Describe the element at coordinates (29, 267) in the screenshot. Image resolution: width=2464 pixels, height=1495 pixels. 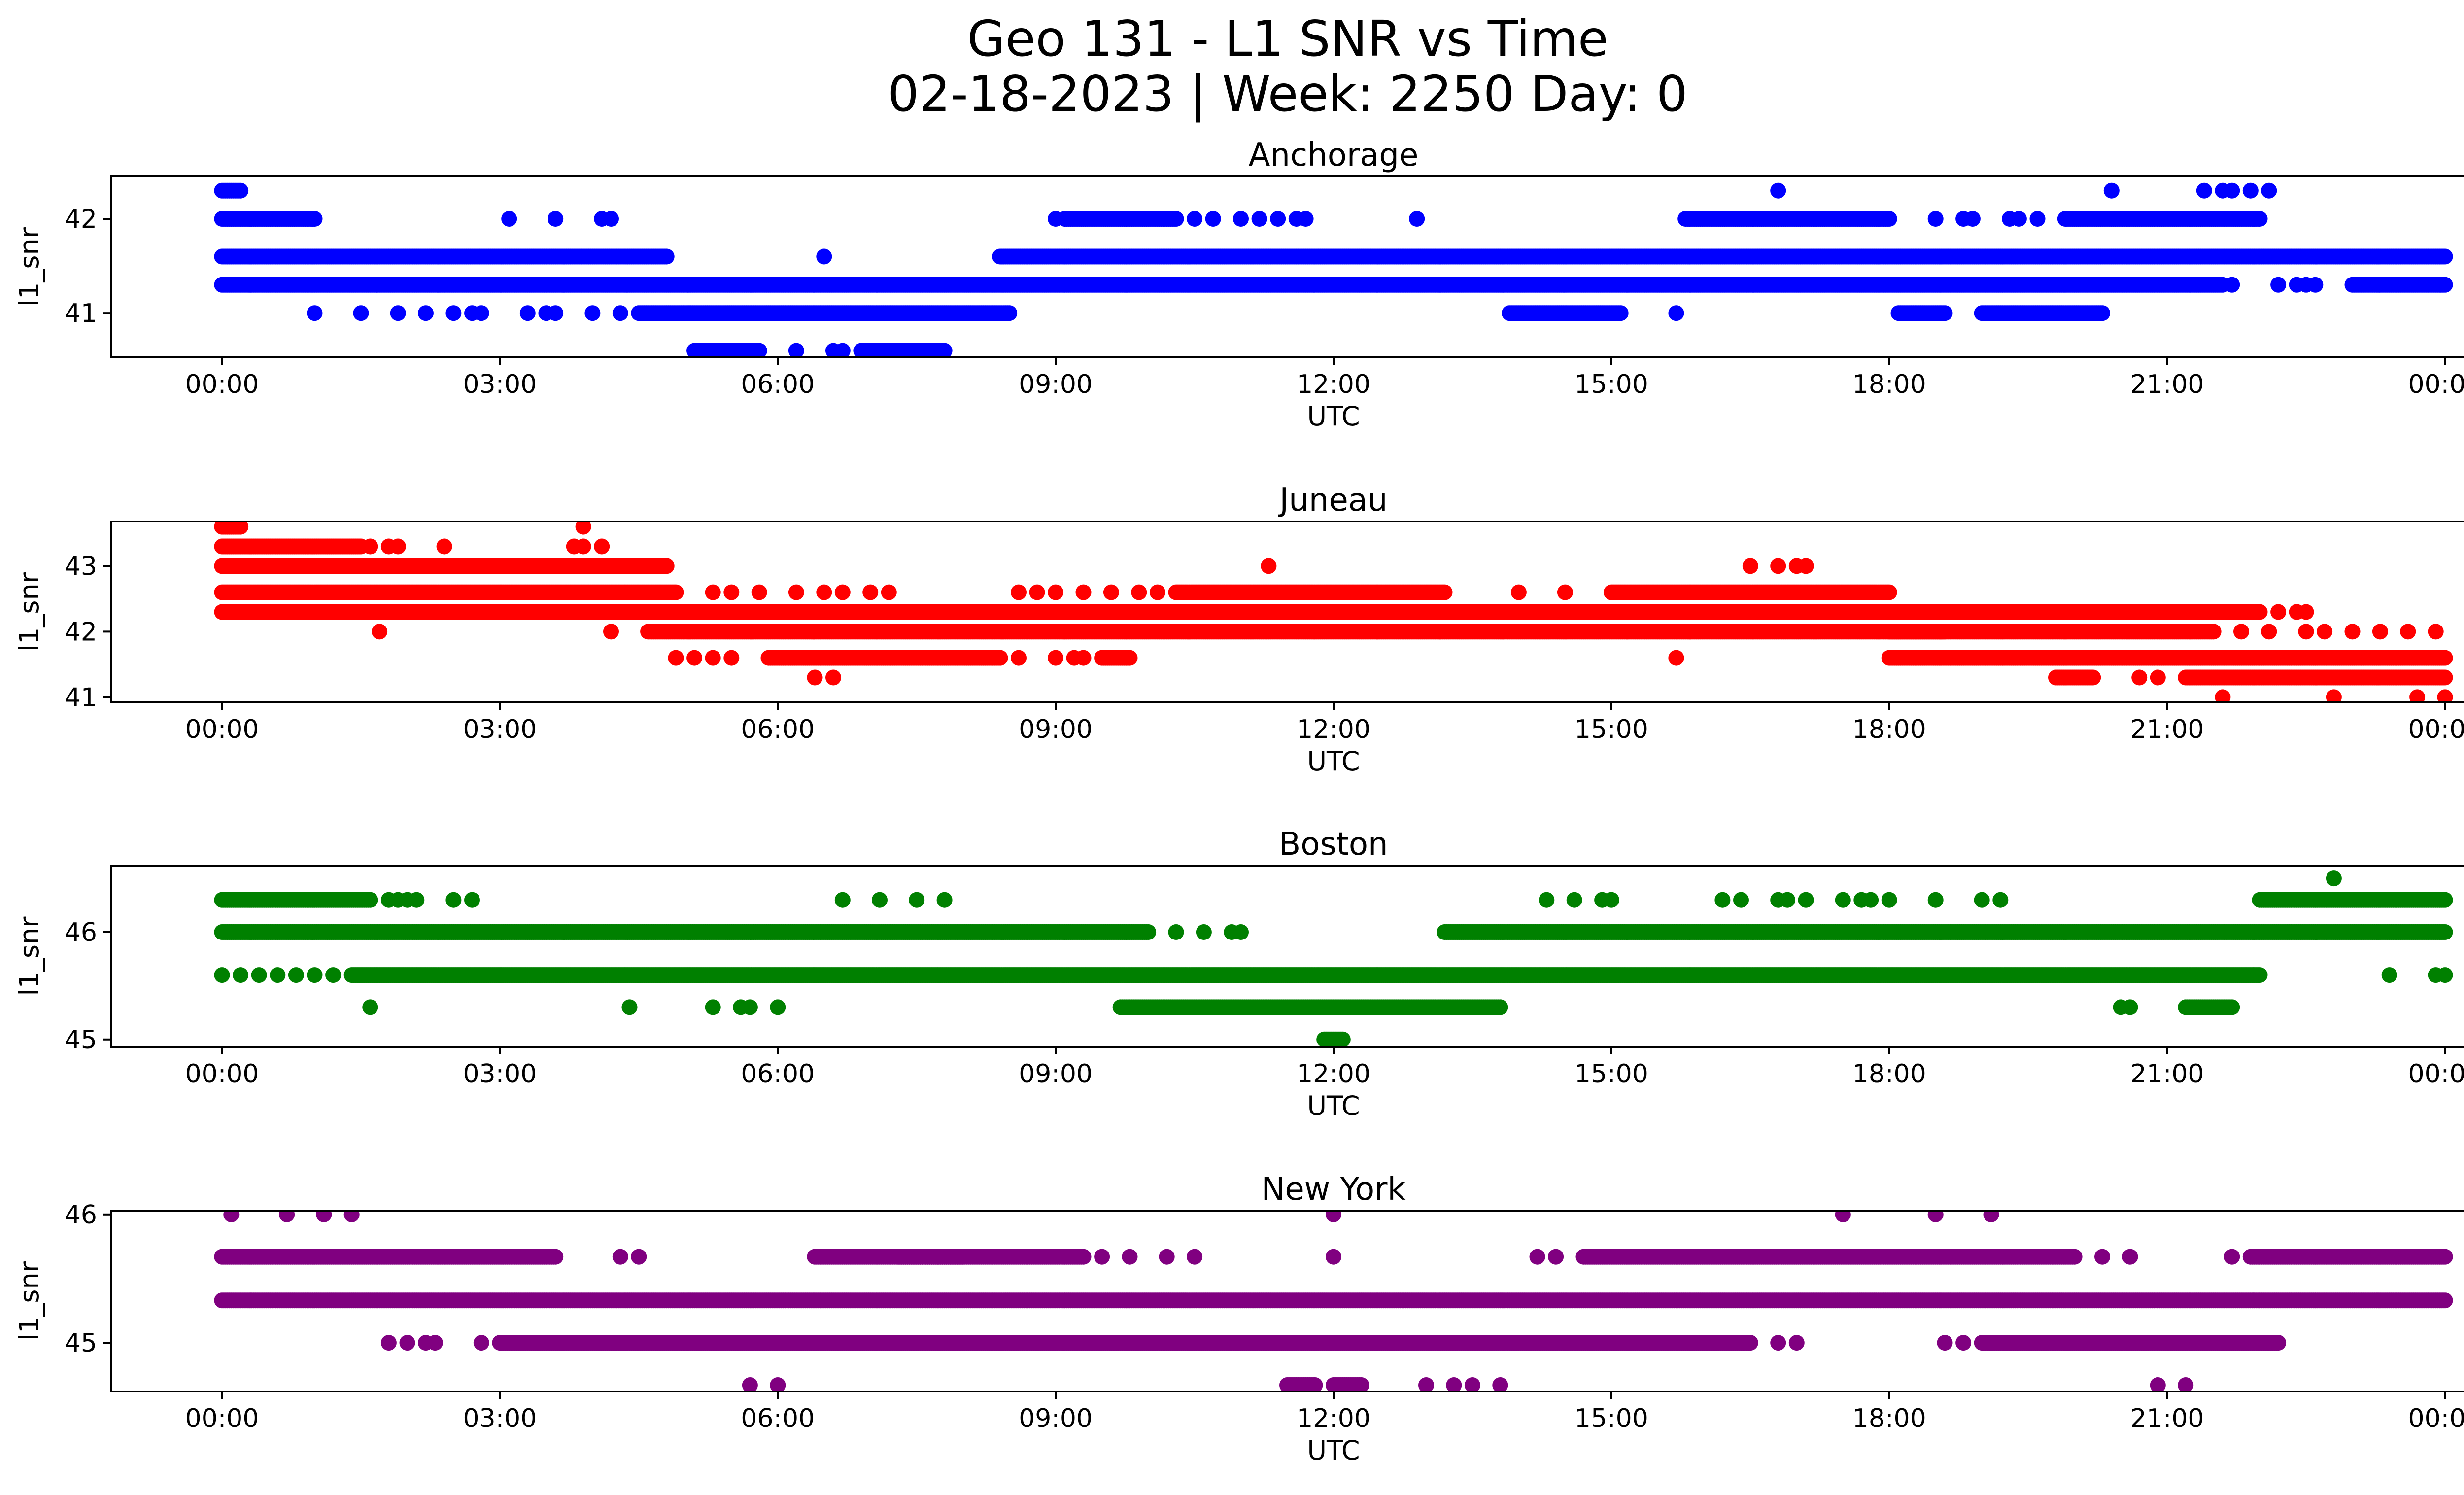
I see `y-axis-label: l1_snr` at that location.